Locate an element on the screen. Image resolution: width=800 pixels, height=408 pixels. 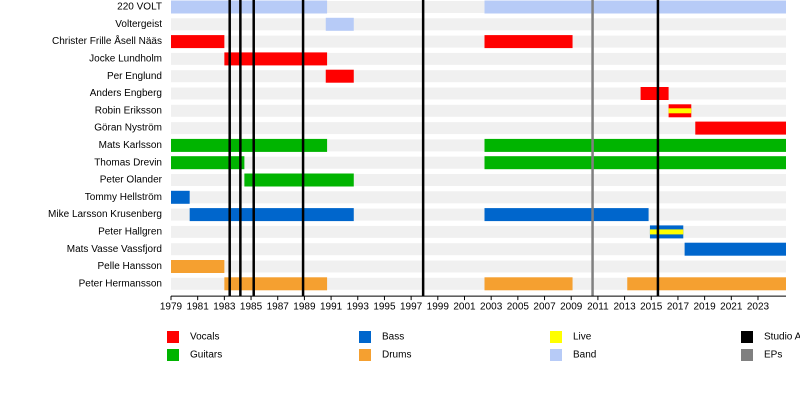
row-label: Peter Hallgren is located at coordinates (130, 232).